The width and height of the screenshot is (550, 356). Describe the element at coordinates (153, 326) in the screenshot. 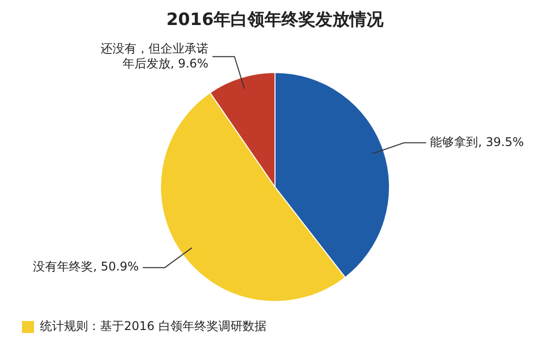

I see `text: 统计规则：基于2016 白领年终奖调研数据` at that location.